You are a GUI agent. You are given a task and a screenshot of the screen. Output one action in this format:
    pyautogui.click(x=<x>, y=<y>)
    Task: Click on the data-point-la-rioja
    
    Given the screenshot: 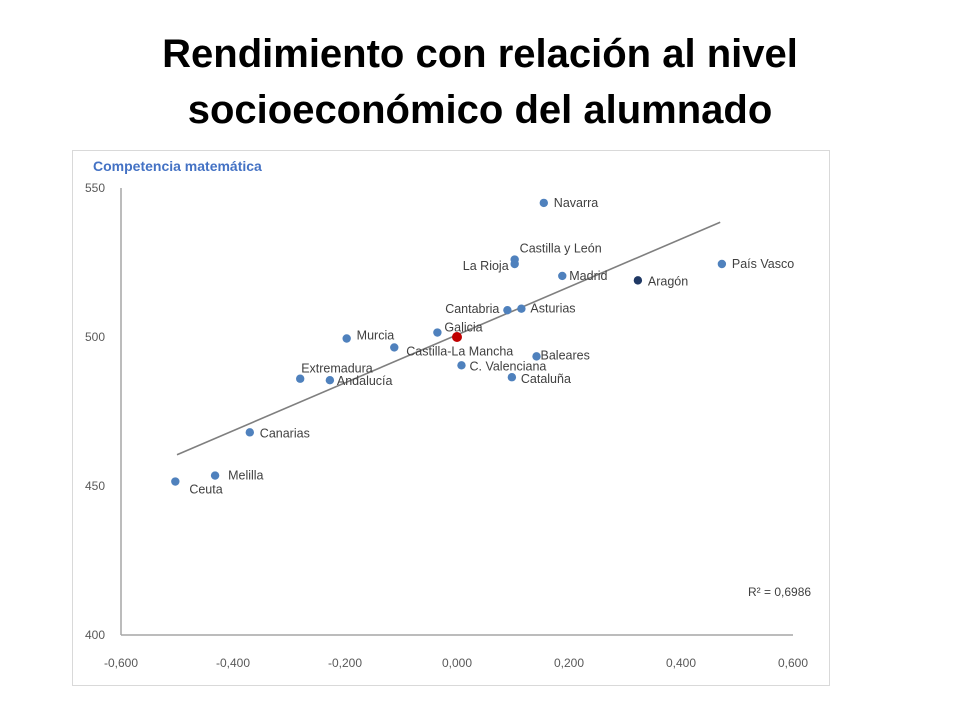 What is the action you would take?
    pyautogui.click(x=514, y=264)
    